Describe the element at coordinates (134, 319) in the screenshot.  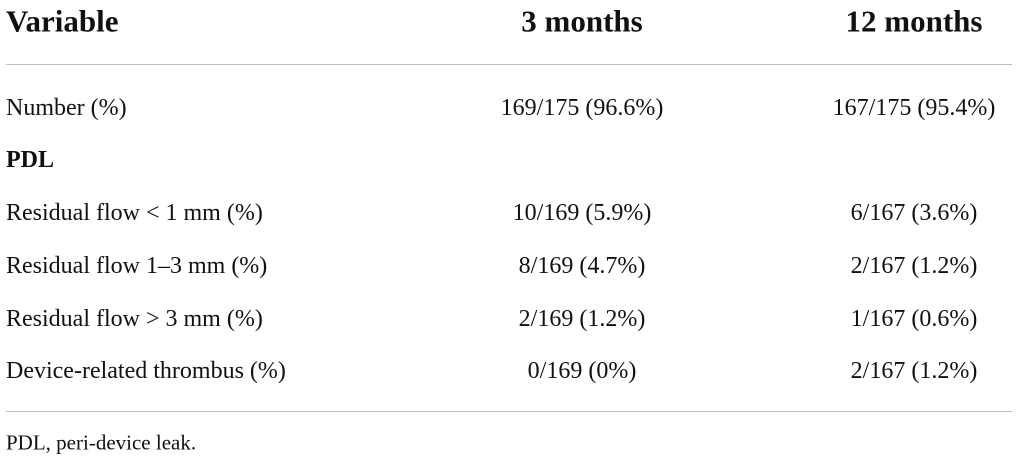
I see `row-label: Residual flow > 3 mm (%)` at that location.